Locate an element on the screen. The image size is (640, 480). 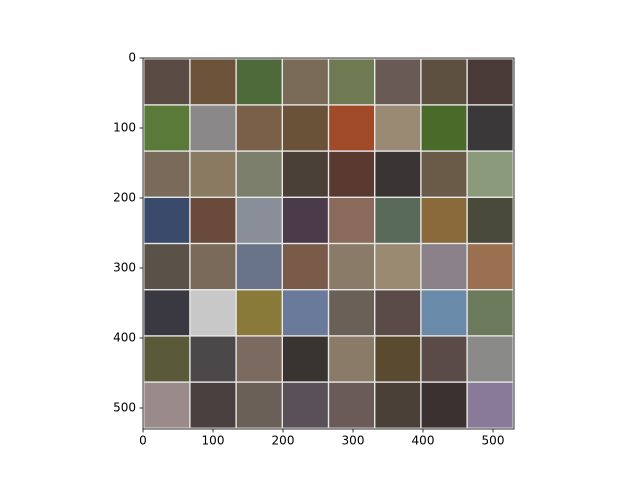
y-tick-label: 100 is located at coordinates (124, 128).